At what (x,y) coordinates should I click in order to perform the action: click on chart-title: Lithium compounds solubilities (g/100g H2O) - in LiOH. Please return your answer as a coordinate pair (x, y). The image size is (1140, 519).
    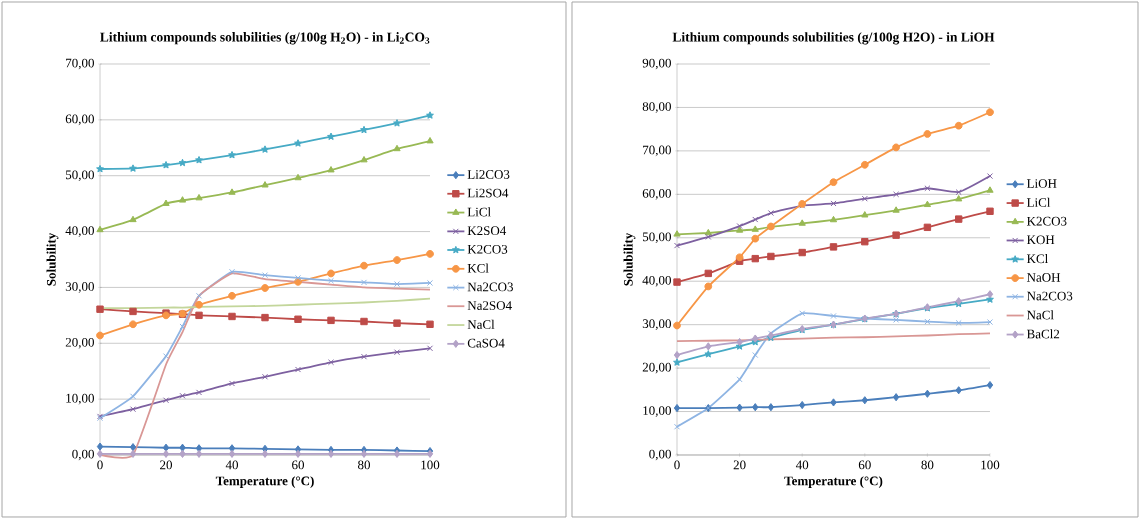
    Looking at the image, I should click on (833, 38).